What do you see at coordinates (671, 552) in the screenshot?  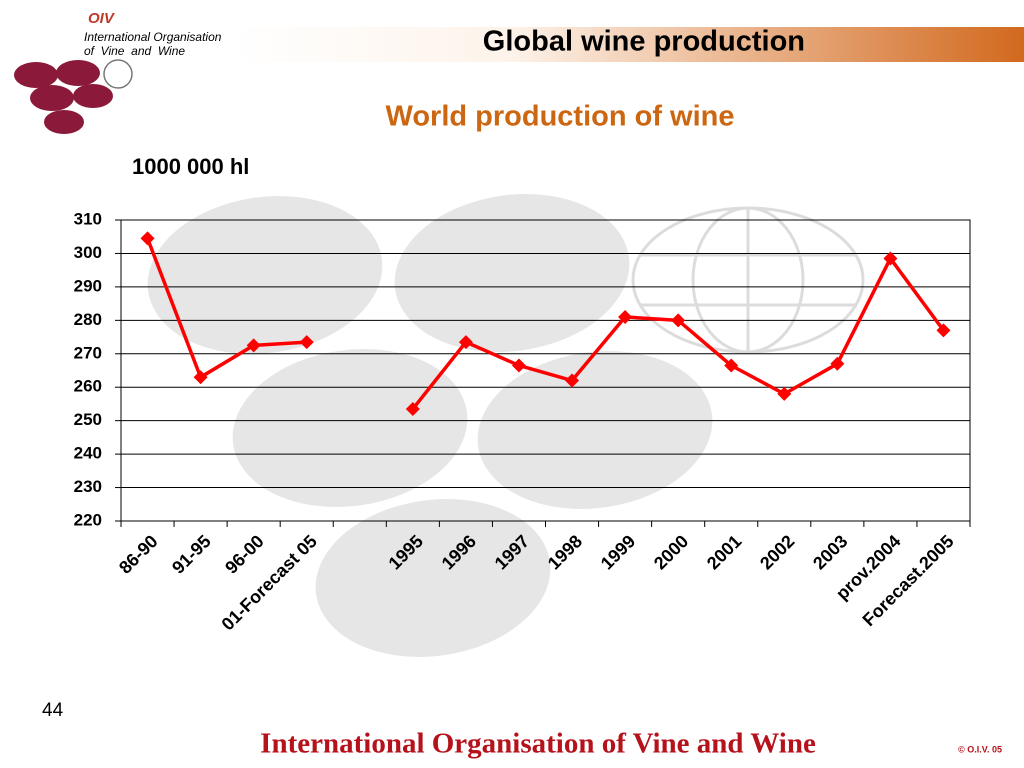 I see `x-tick-label: 2000` at bounding box center [671, 552].